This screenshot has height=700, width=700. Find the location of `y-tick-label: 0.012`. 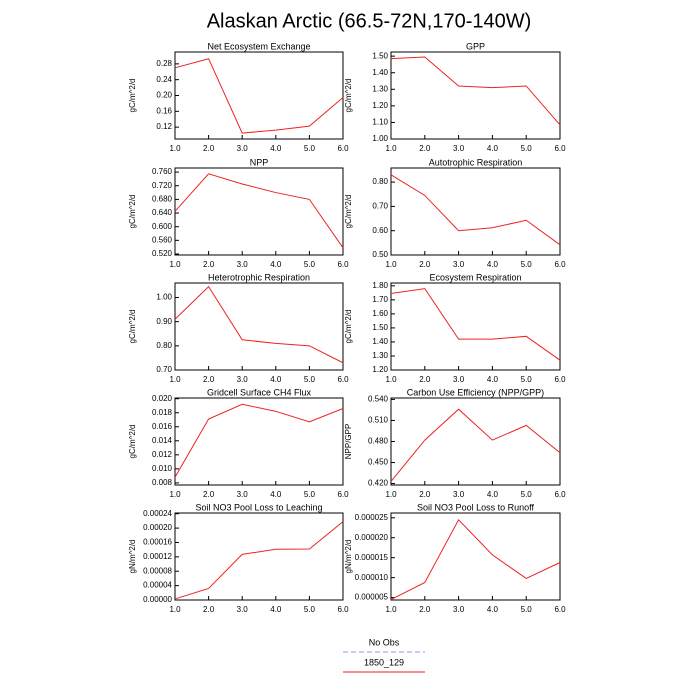

y-tick-label: 0.012 is located at coordinates (162, 454).